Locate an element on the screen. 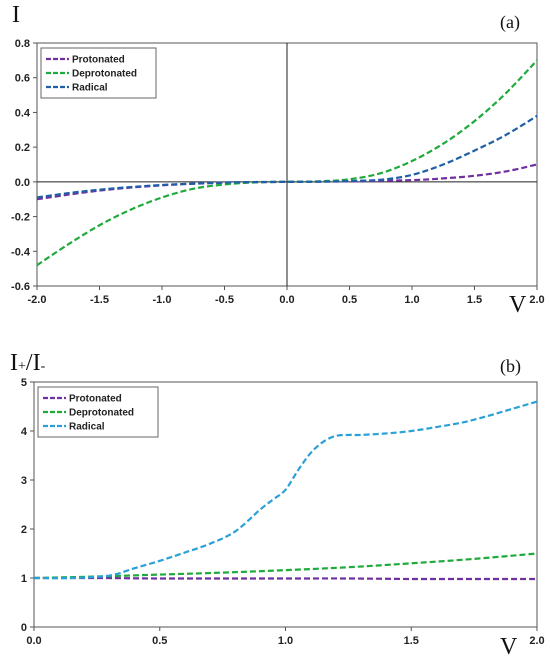  y-tick-label: -0.6 is located at coordinates (20, 287).